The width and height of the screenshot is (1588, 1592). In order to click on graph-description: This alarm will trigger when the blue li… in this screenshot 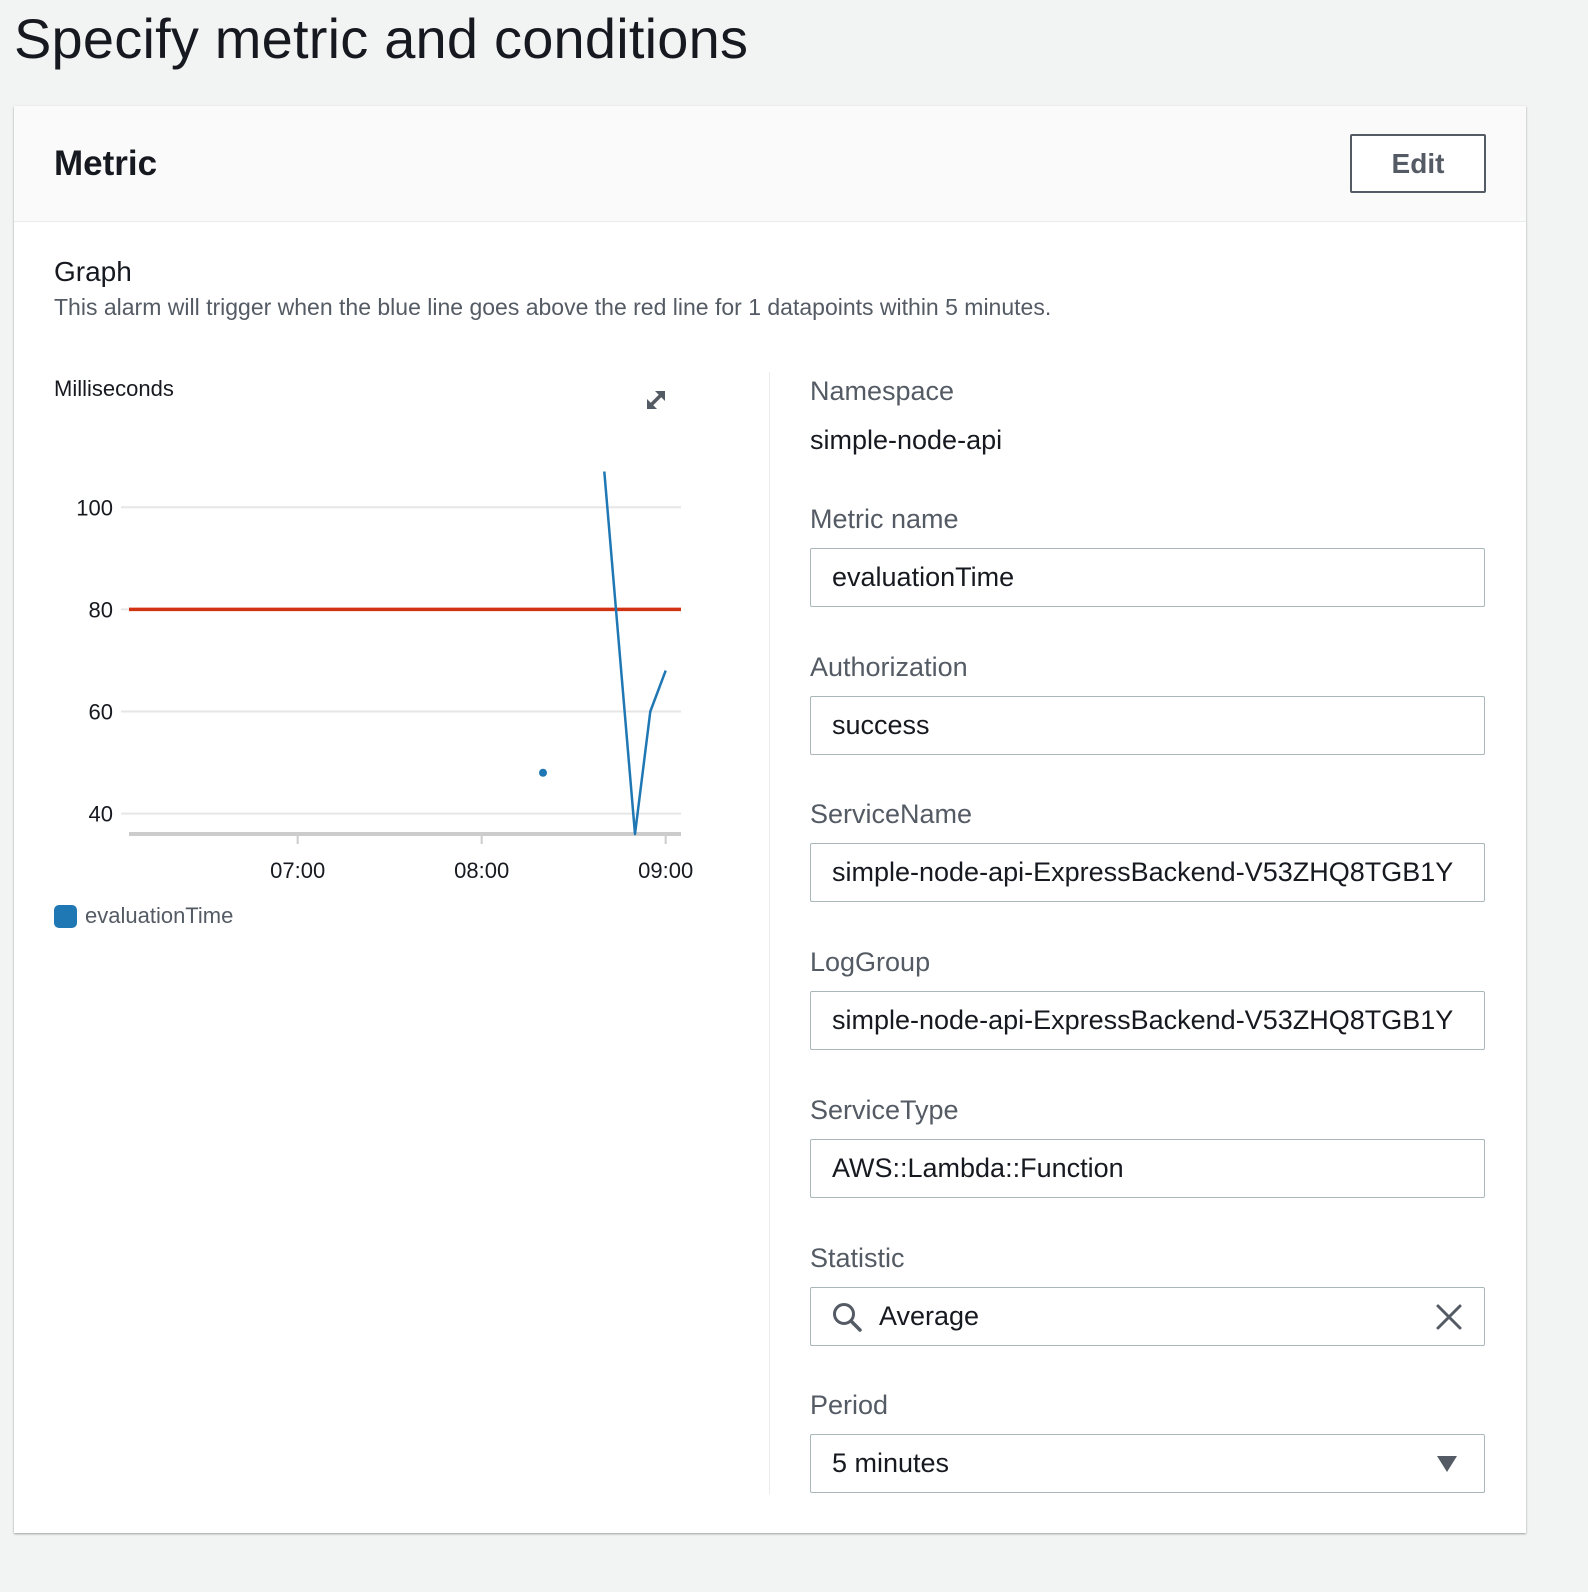, I will do `click(553, 307)`.